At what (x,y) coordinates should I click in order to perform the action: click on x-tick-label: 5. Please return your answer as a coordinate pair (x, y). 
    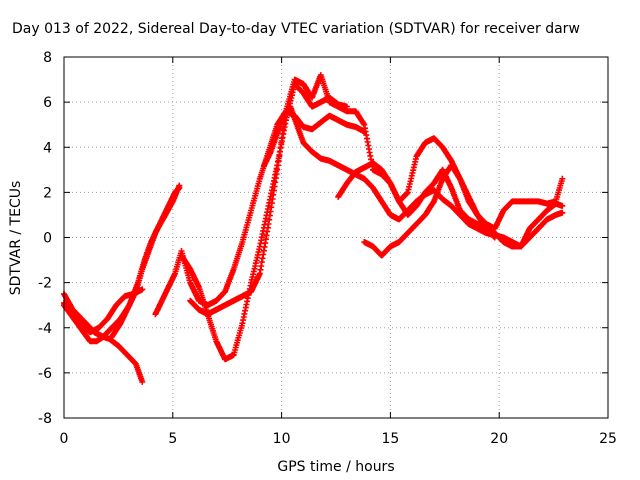
    Looking at the image, I should click on (172, 439).